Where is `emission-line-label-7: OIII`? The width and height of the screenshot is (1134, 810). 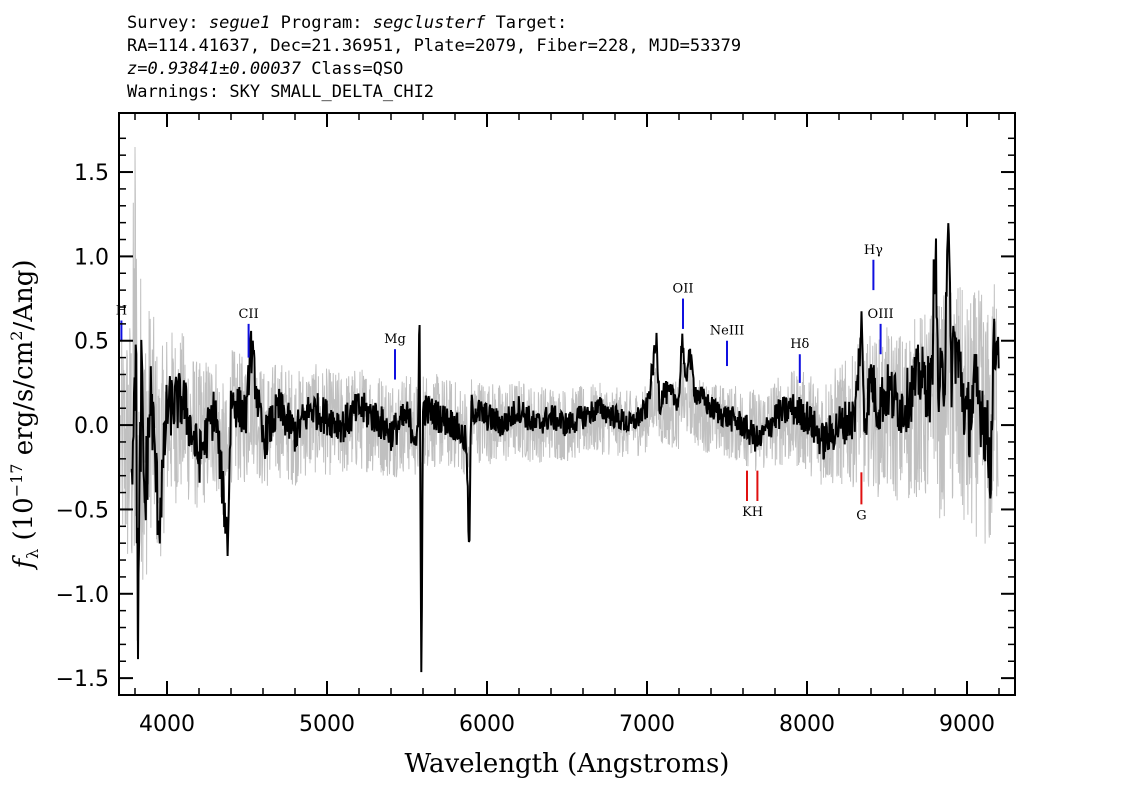 emission-line-label-7: OIII is located at coordinates (881, 314).